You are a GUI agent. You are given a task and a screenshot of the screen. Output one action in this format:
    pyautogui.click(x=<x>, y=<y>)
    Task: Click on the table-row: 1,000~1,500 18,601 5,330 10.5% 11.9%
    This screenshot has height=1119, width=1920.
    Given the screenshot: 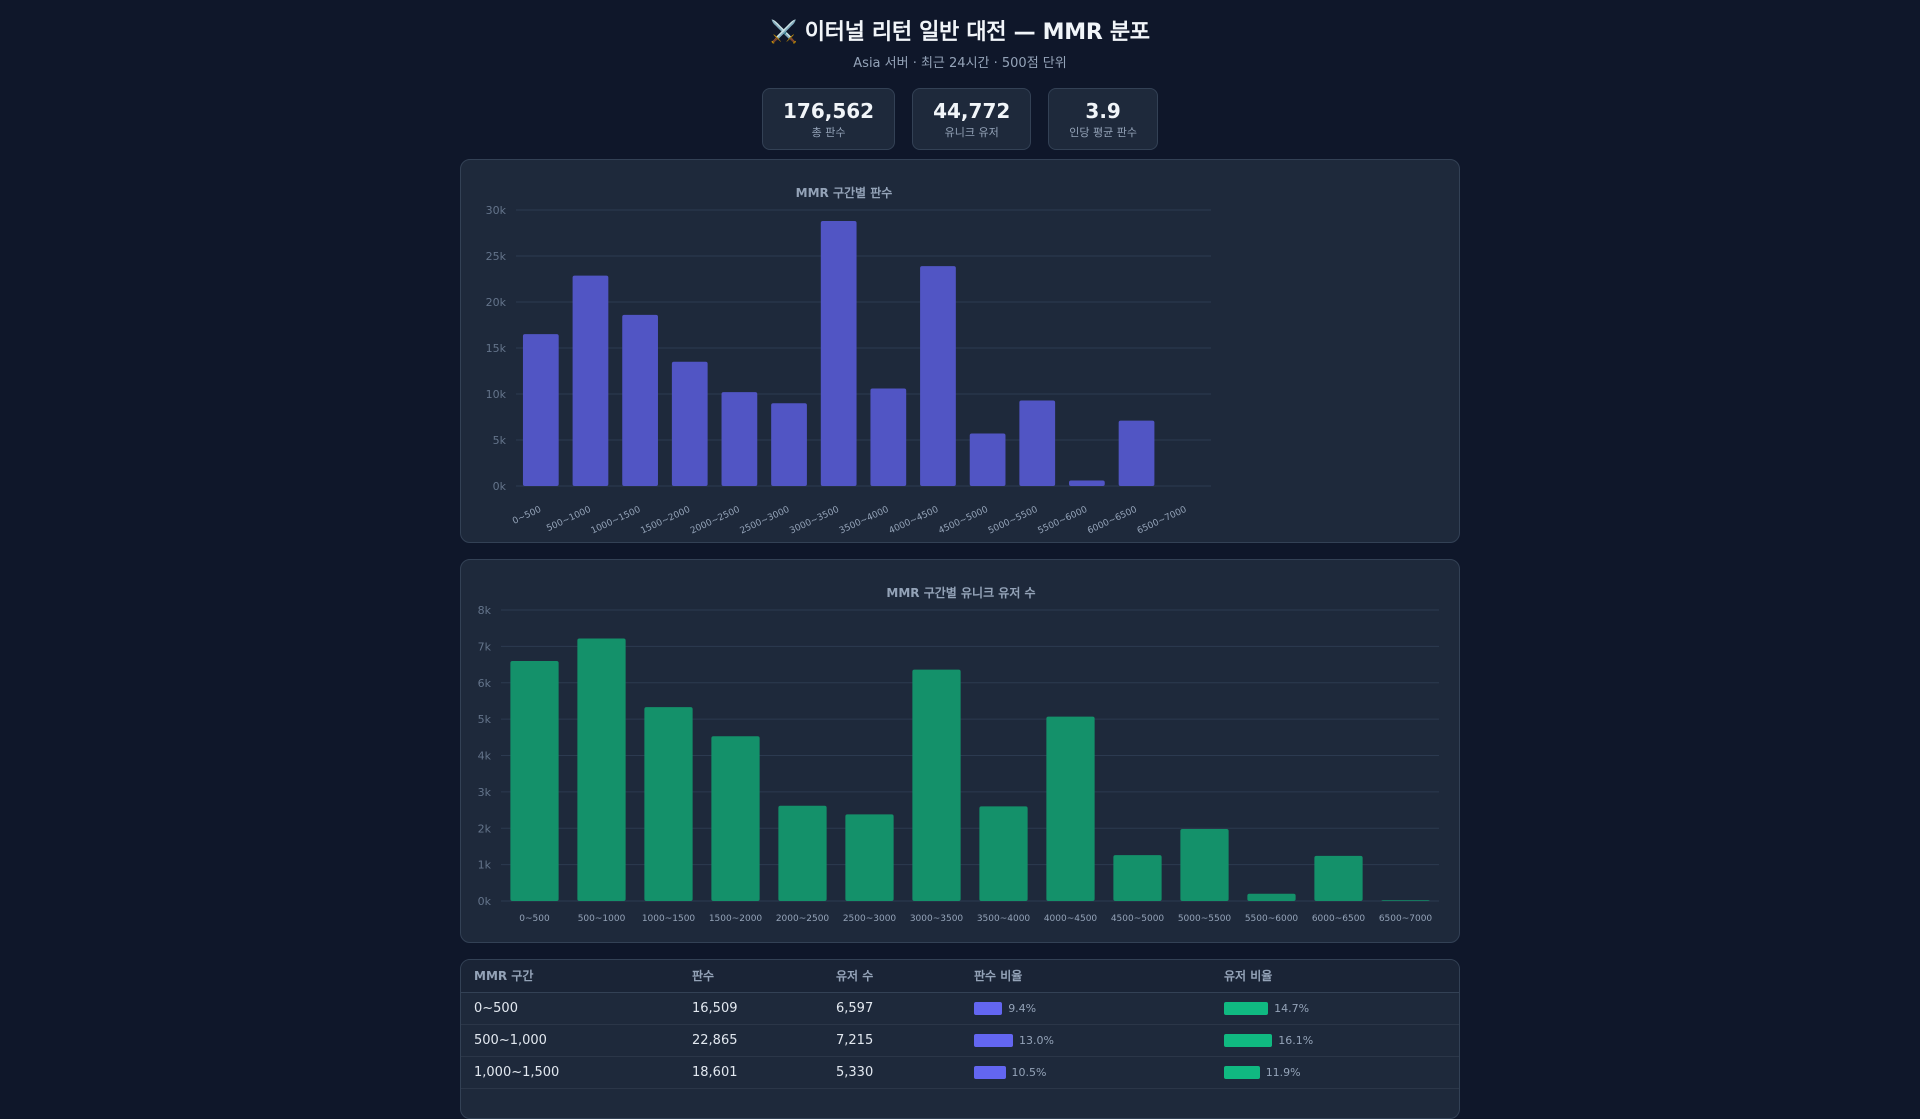 What is the action you would take?
    pyautogui.click(x=960, y=1072)
    